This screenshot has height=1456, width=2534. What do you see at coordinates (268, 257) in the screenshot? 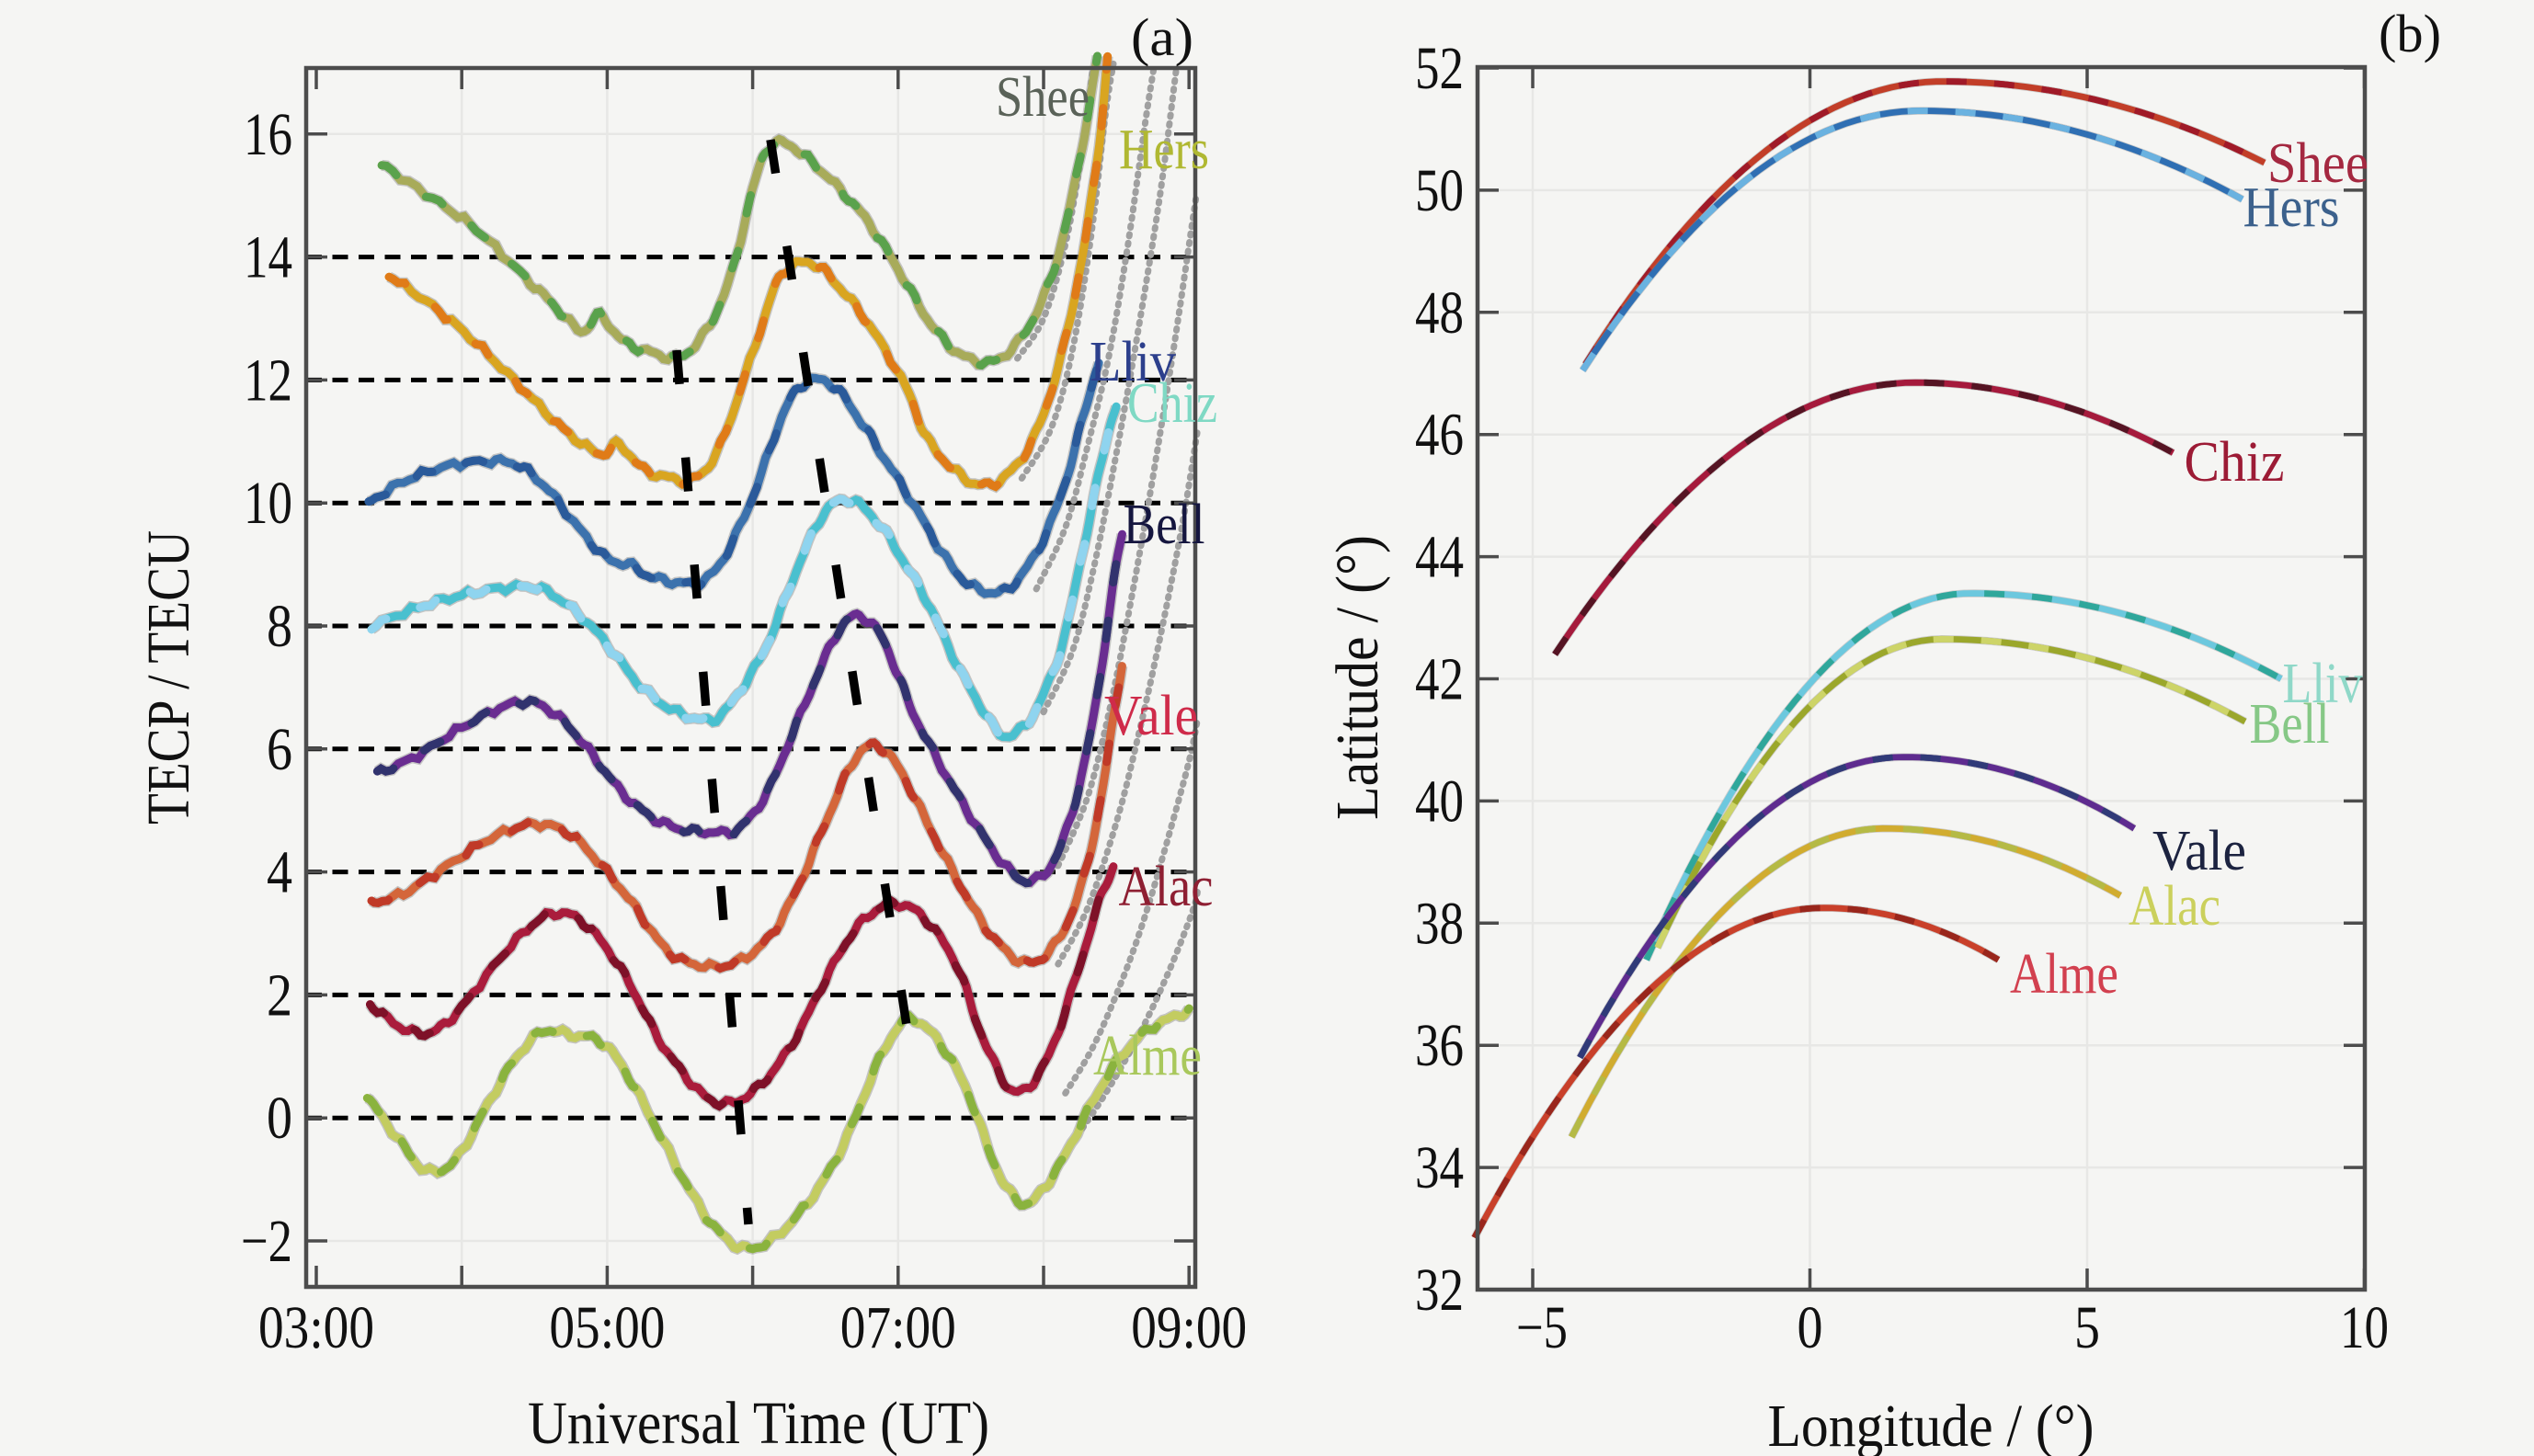
I see `svg-text: 14` at bounding box center [268, 257].